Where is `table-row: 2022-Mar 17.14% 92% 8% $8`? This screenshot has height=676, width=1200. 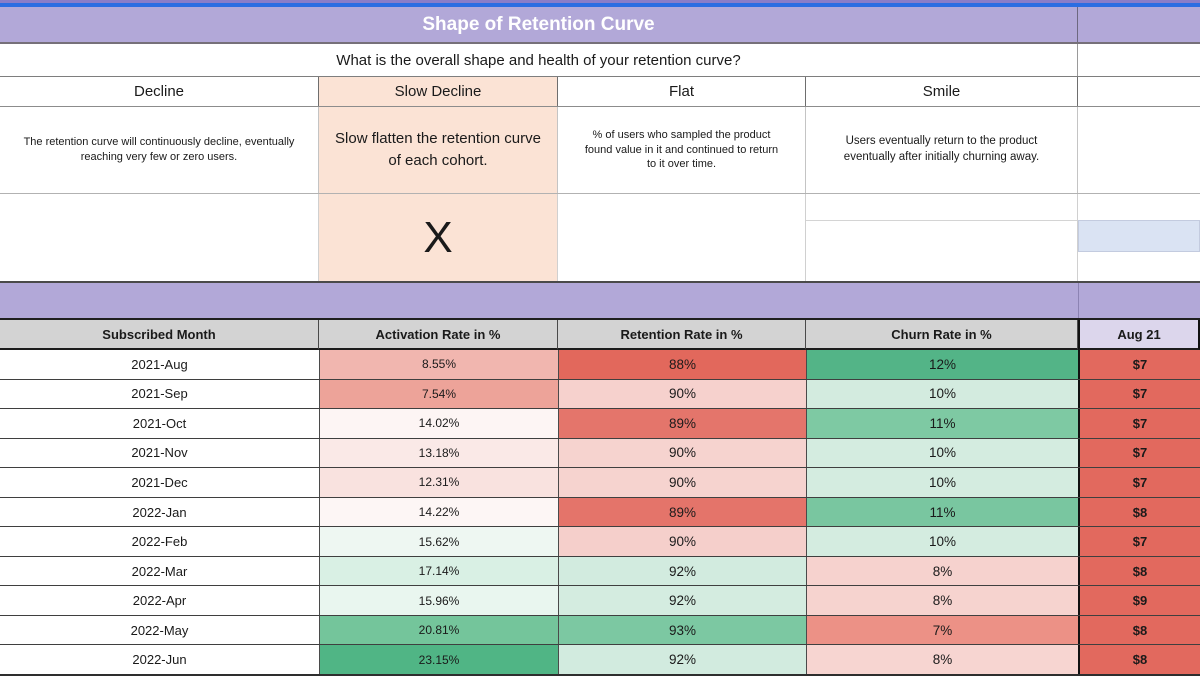 table-row: 2022-Mar 17.14% 92% 8% $8 is located at coordinates (600, 571).